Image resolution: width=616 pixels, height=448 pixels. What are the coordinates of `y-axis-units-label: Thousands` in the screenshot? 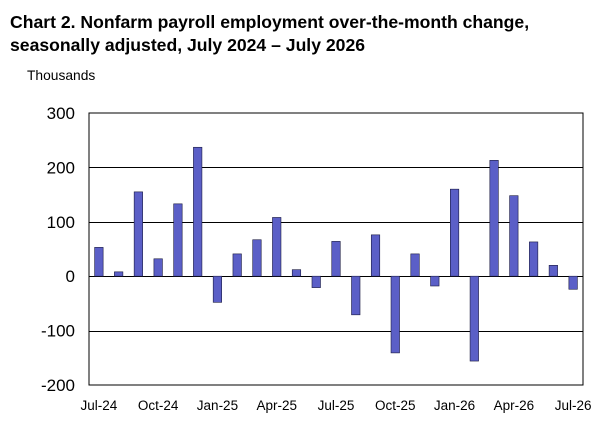 It's located at (61, 75).